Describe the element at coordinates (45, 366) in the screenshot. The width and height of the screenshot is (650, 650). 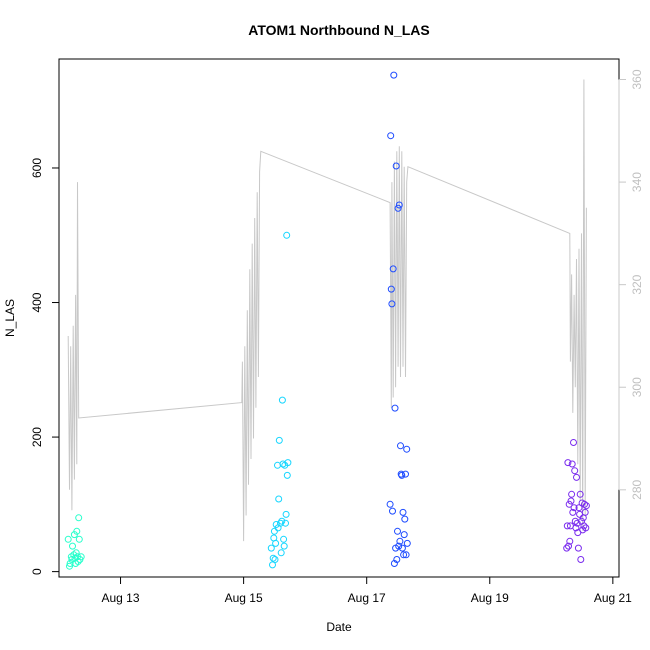
I see `y-axis-left: 0 200 400 600` at that location.